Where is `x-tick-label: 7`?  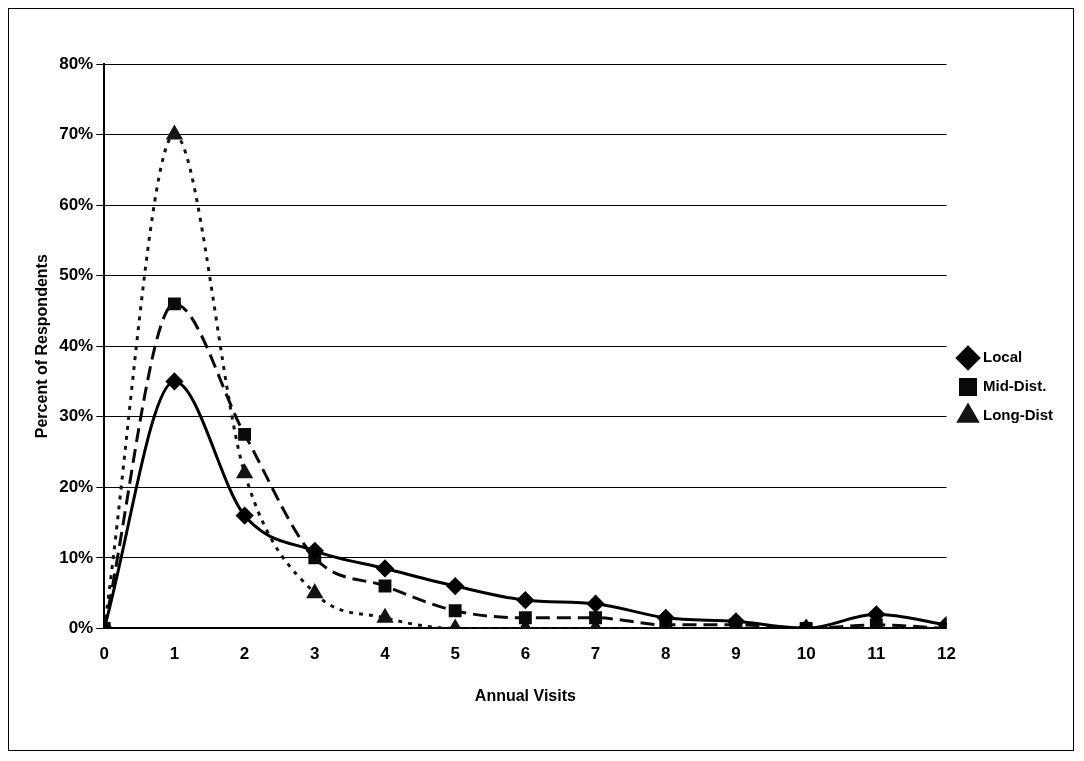 x-tick-label: 7 is located at coordinates (595, 654).